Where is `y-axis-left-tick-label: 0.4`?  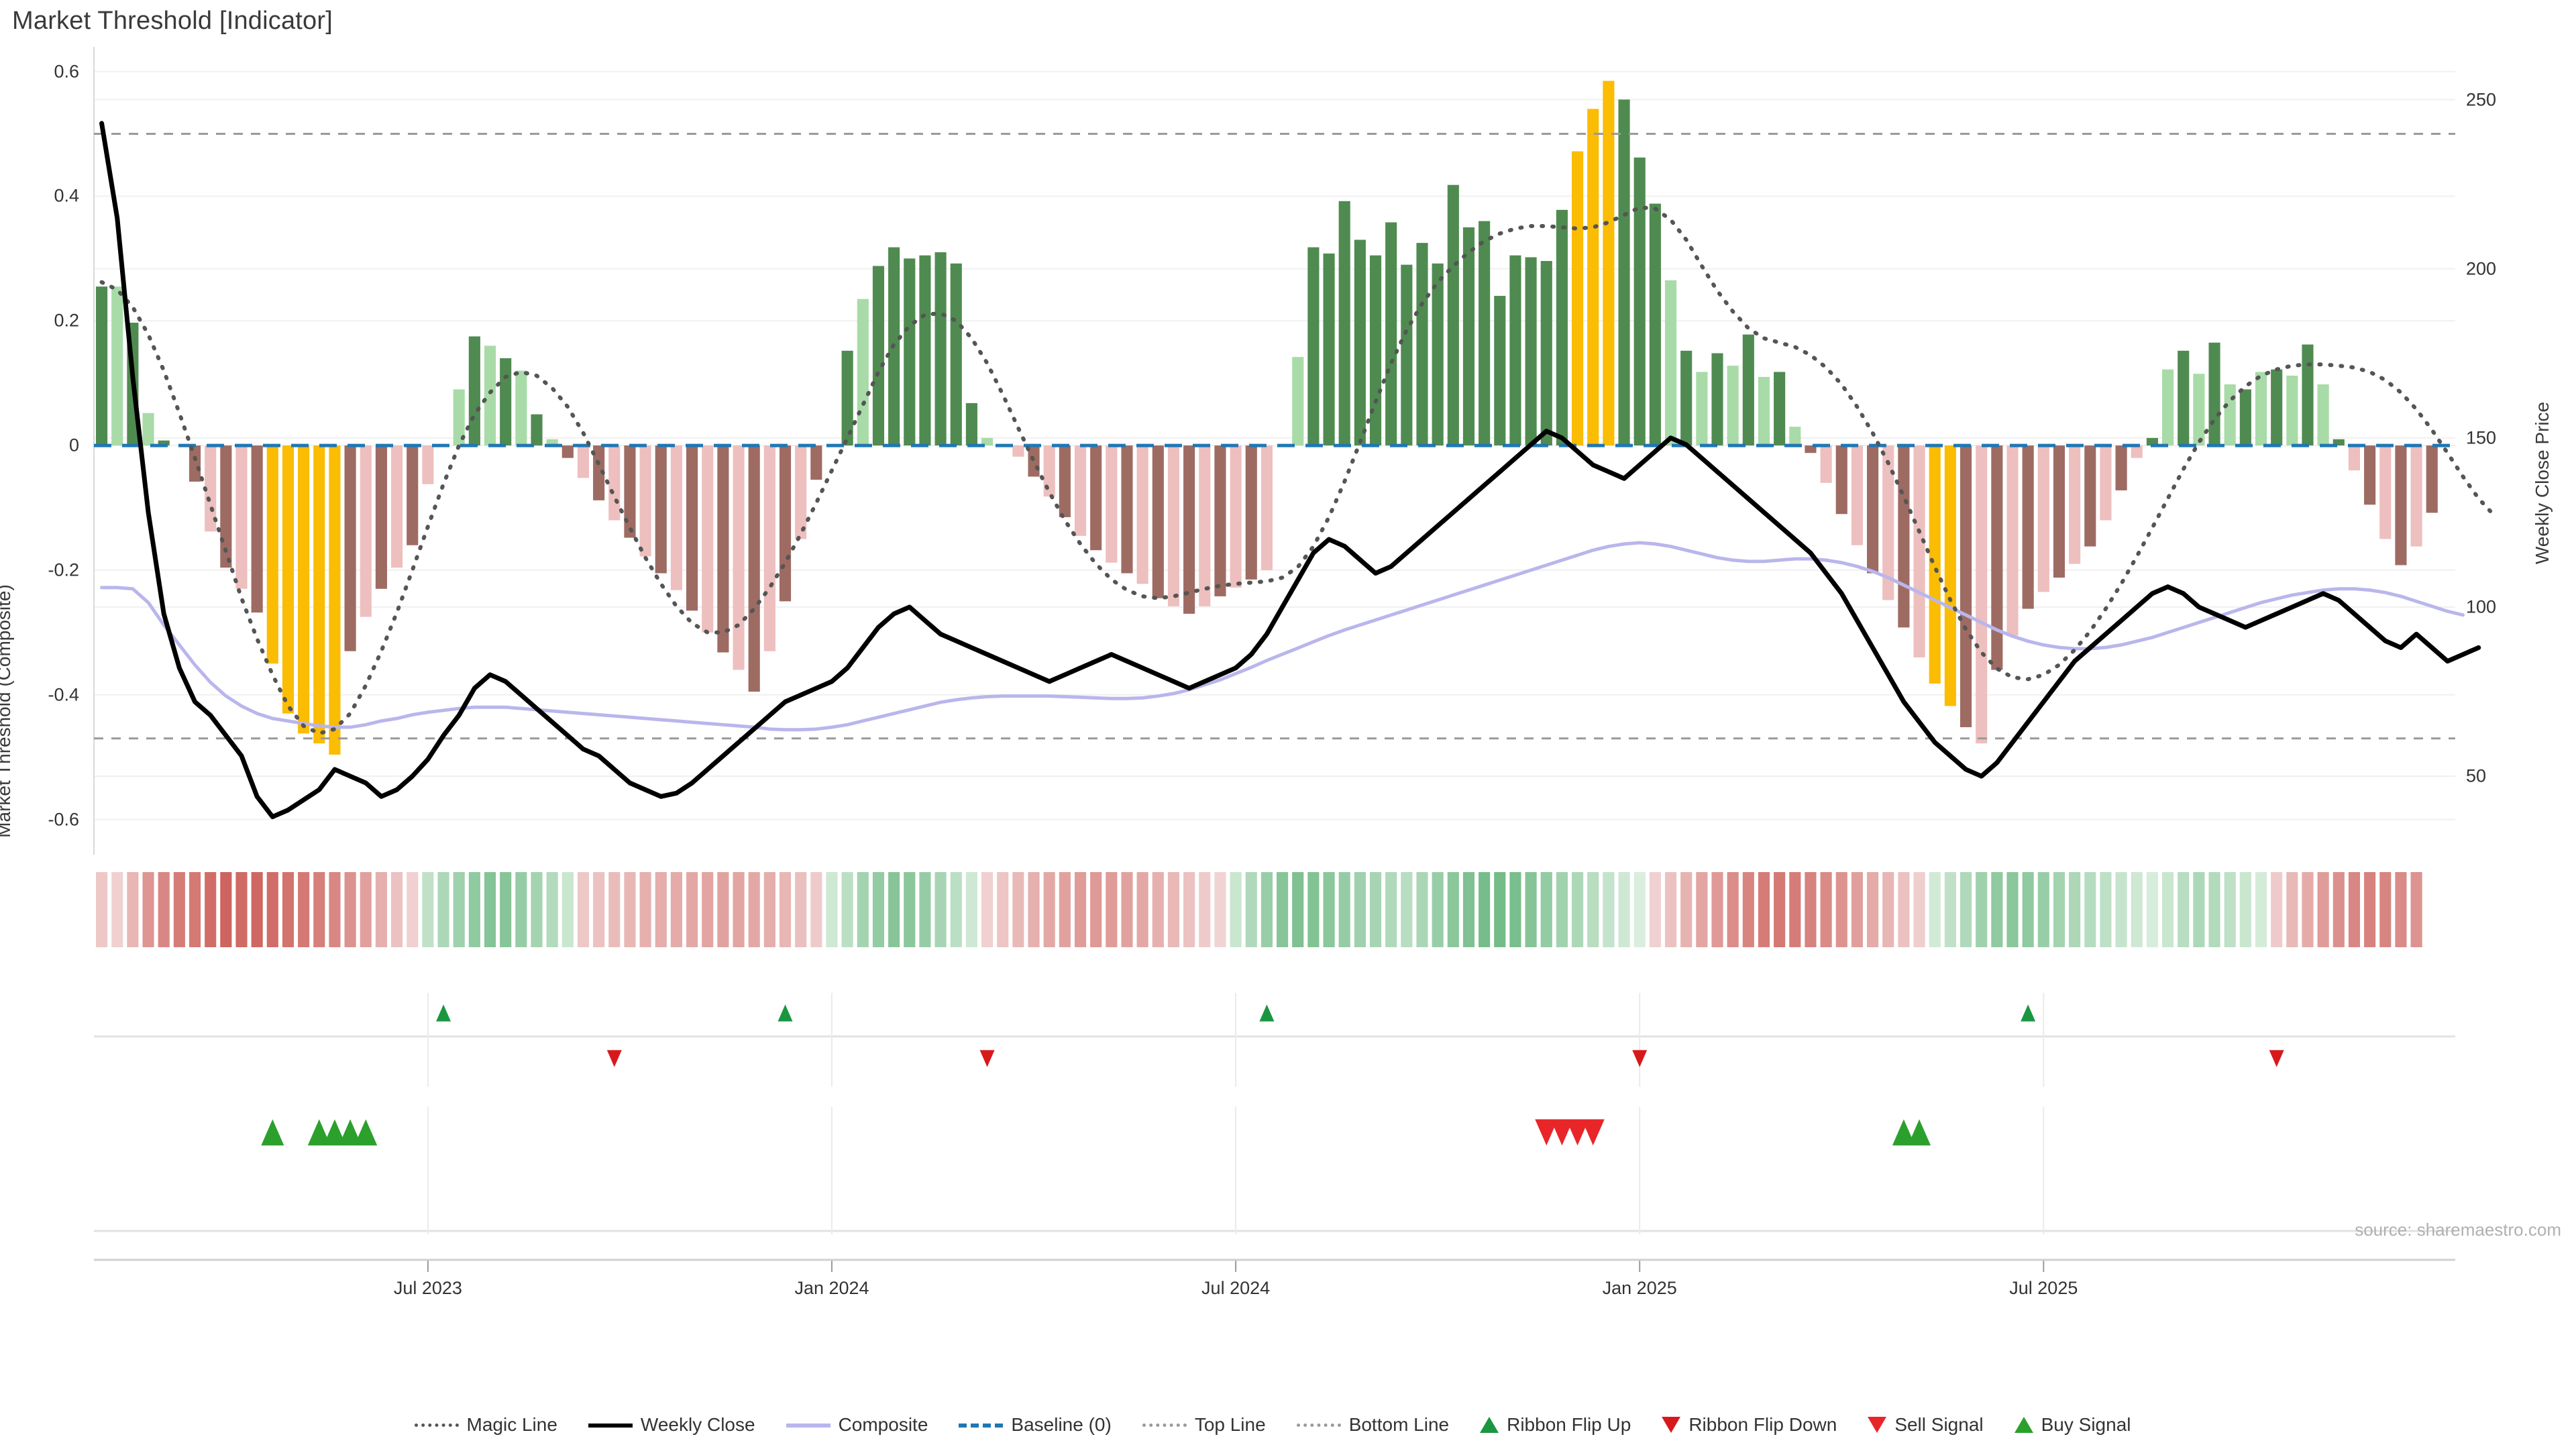
y-axis-left-tick-label: 0.4 is located at coordinates (66, 195).